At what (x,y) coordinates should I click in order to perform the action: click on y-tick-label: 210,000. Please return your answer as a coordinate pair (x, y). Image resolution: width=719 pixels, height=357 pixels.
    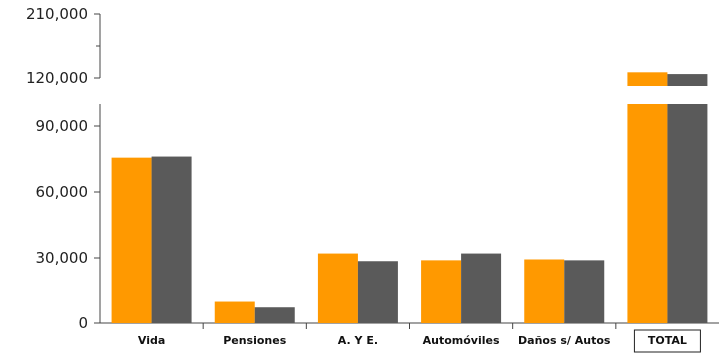
    Looking at the image, I should click on (57, 14).